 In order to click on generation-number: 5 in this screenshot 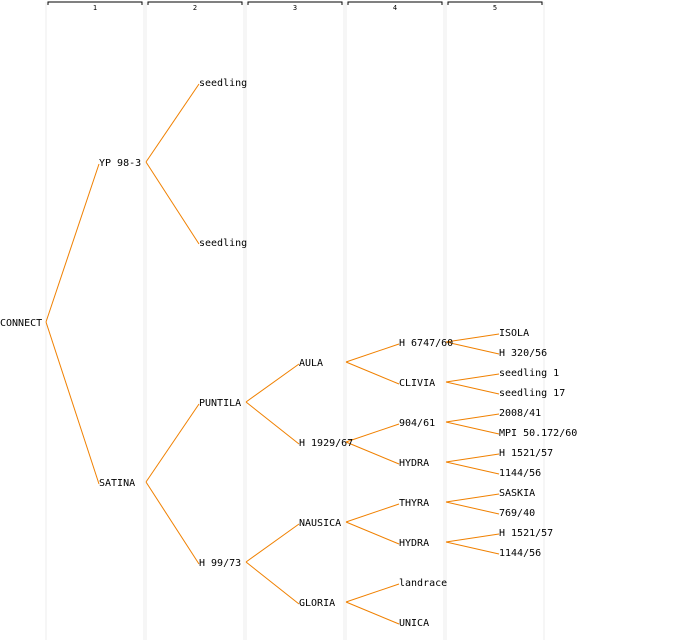, I will do `click(495, 8)`.